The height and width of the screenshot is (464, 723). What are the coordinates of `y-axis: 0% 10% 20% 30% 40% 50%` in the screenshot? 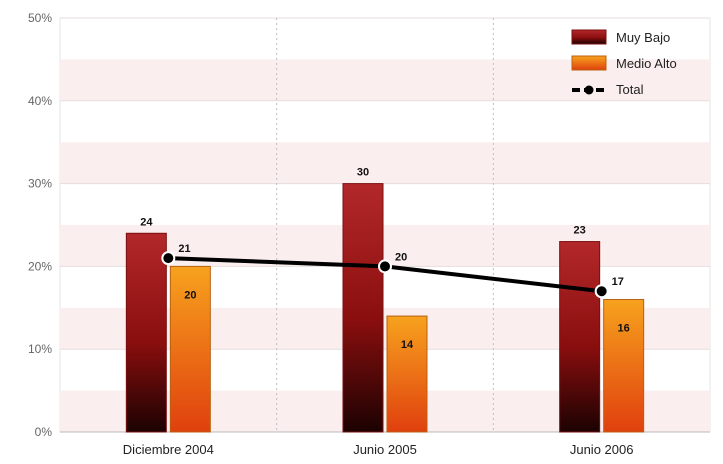 It's located at (40, 225).